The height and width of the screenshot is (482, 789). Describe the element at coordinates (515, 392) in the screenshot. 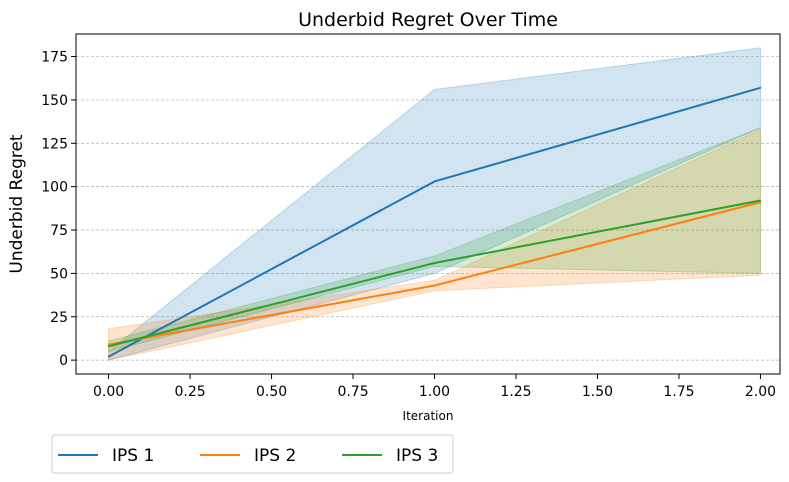

I see `x-tick-label: 1.25` at that location.